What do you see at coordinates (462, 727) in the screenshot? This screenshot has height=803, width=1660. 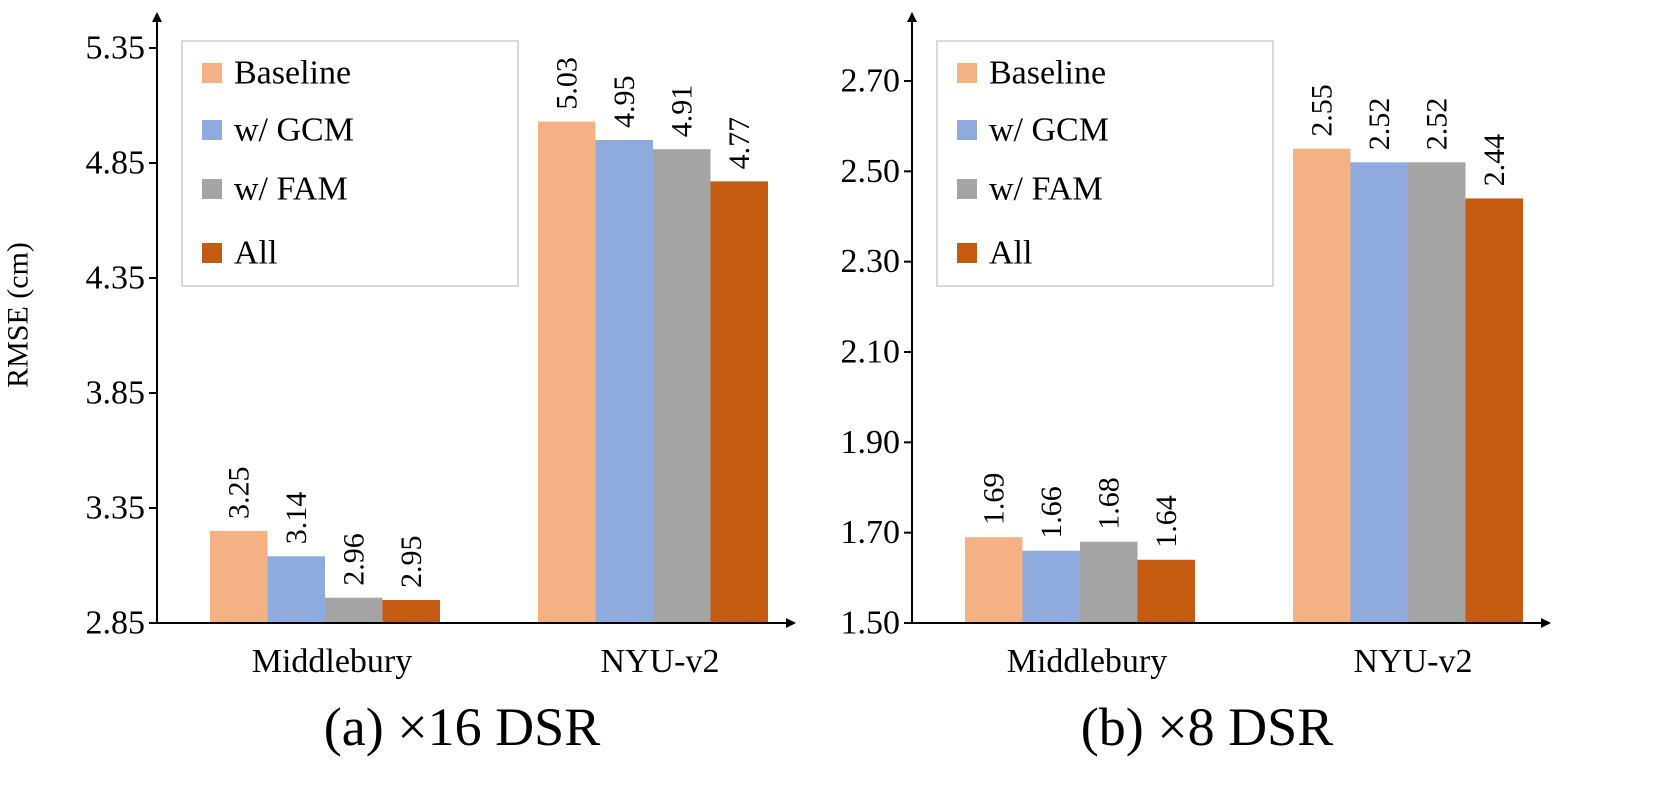 I see `chart-caption: (a) ×16 DSR` at bounding box center [462, 727].